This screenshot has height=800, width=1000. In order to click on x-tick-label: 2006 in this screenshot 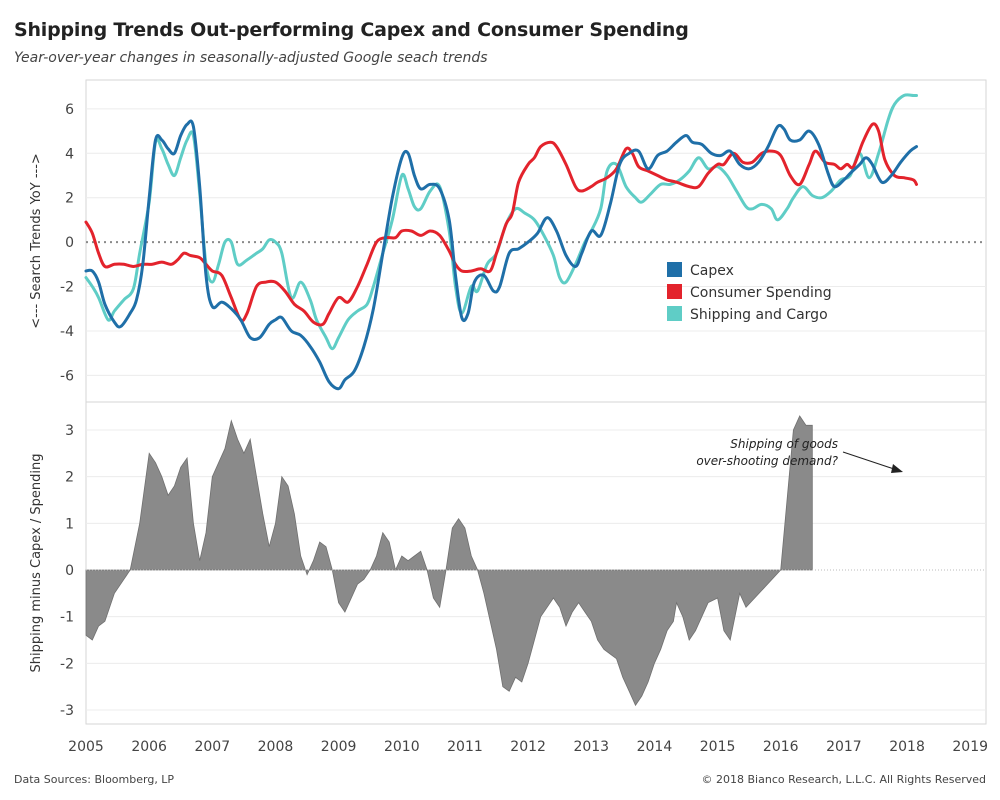, I will do `click(149, 747)`.